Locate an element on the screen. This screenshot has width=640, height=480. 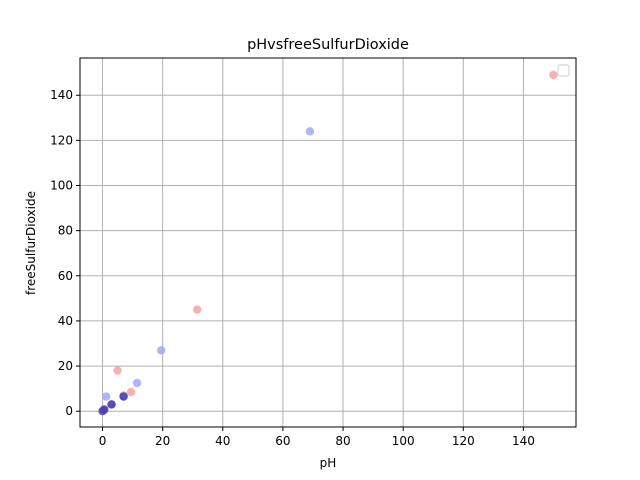
x-tick-label: 80 is located at coordinates (342, 441).